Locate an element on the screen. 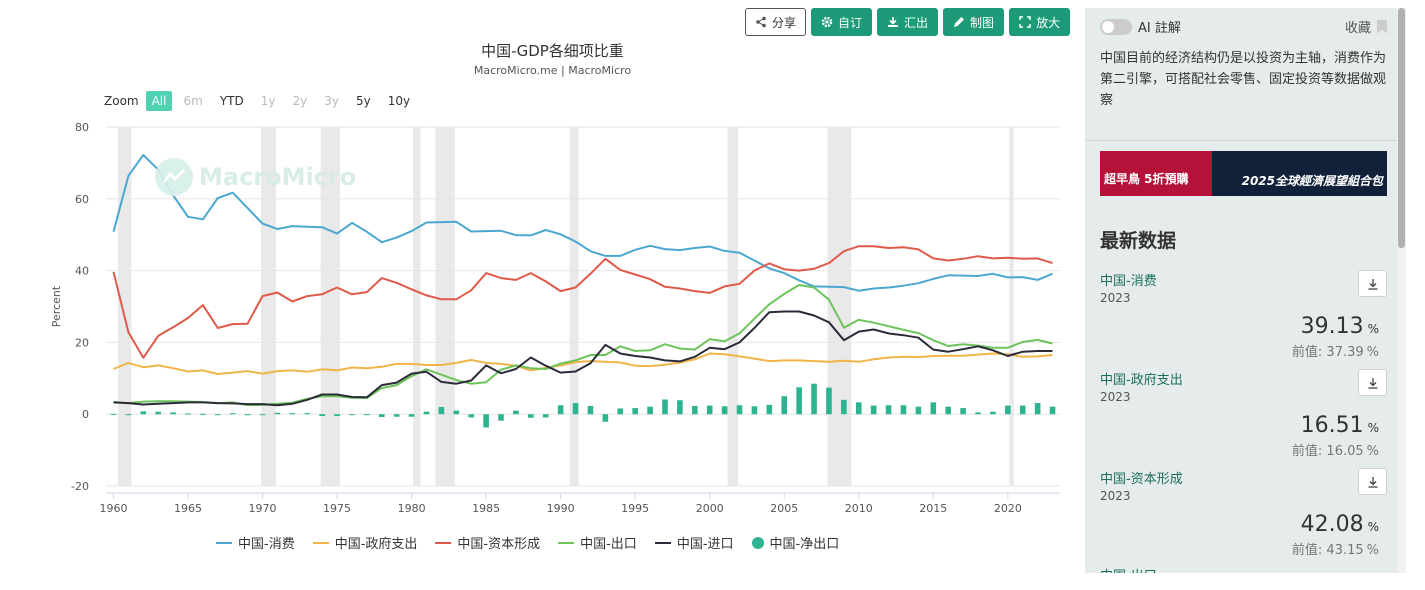 This screenshot has width=1425, height=590. legend-item: 中国-净出口 is located at coordinates (795, 542).